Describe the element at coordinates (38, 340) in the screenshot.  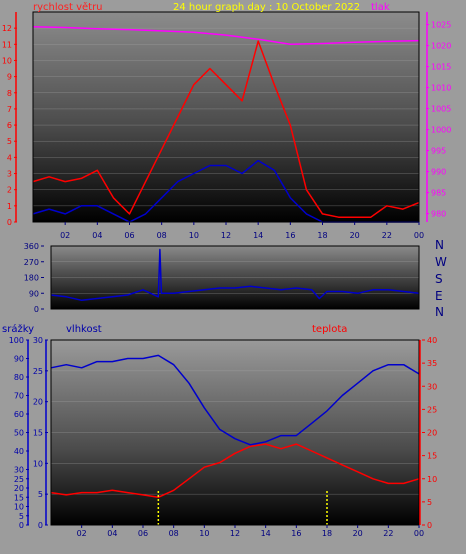
I see `humidity-tick-label: 30` at that location.